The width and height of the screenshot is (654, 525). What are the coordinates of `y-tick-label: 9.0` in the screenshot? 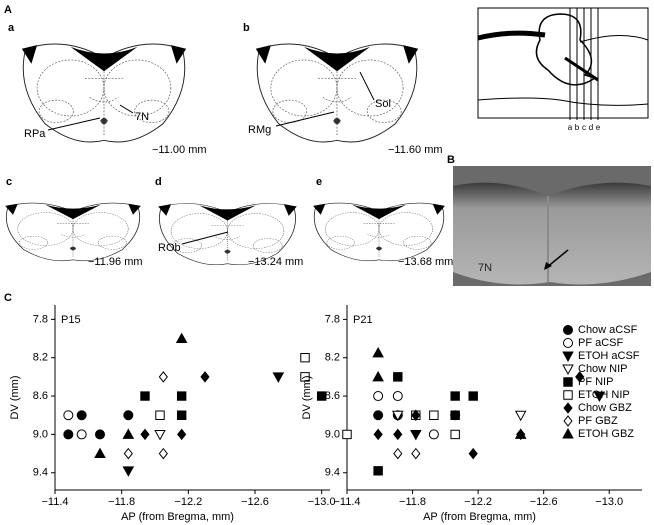 It's located at (40, 434).